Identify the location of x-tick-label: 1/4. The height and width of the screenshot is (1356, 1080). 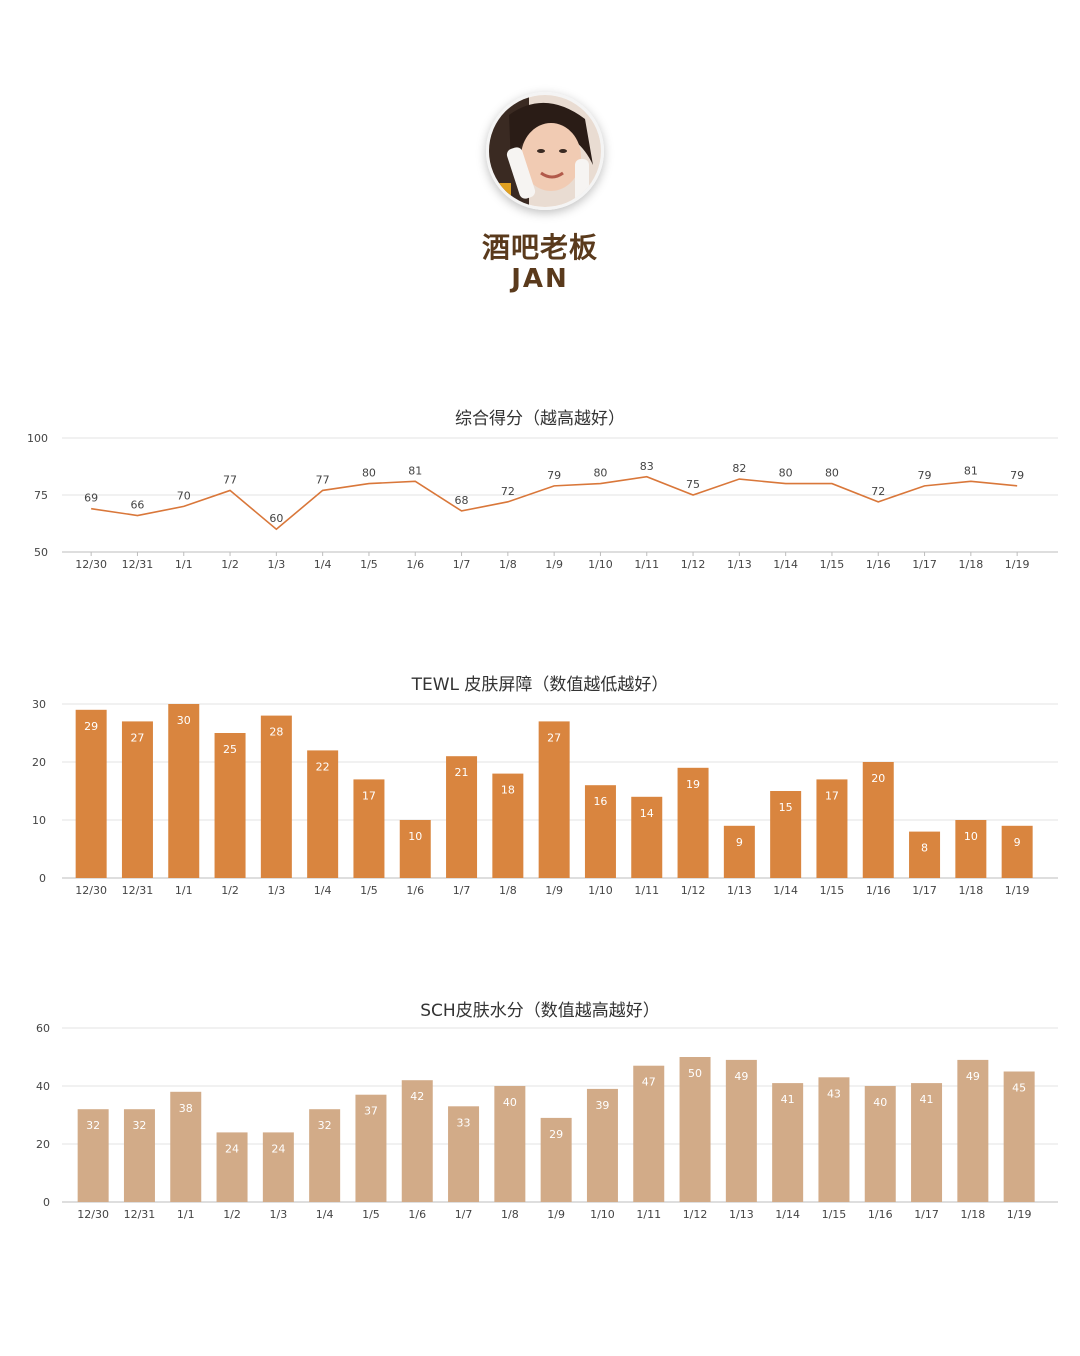
(323, 564).